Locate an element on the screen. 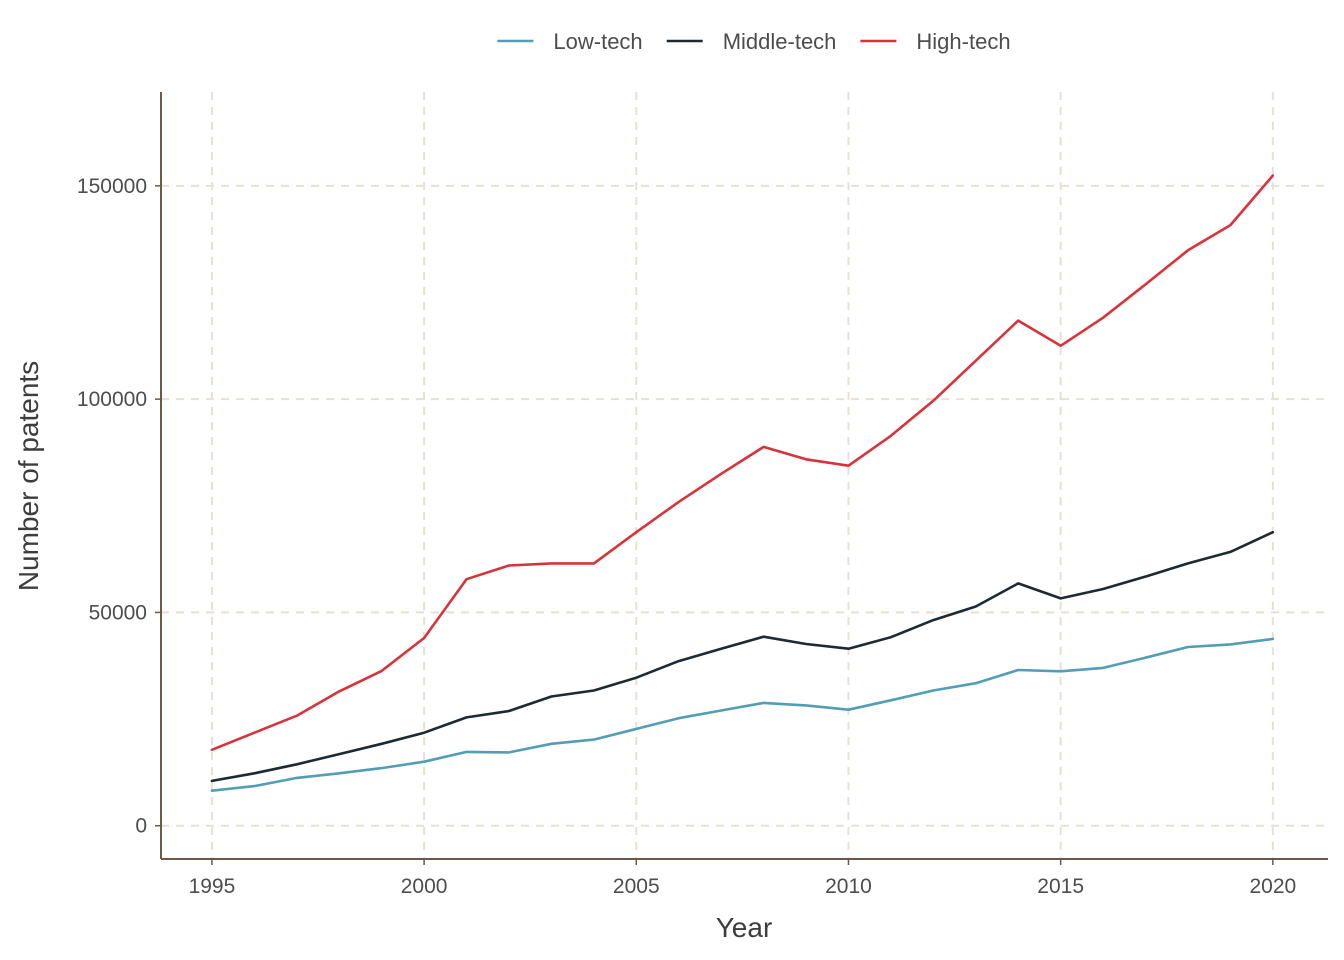  legend: Low-tech Middle-tech High-tech is located at coordinates (754, 41).